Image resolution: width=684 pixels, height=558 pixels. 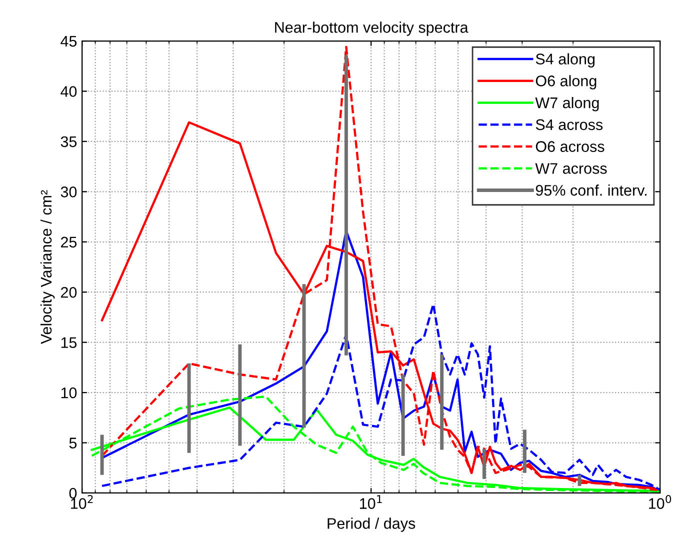 I want to click on legend-label: O6 along, so click(x=566, y=82).